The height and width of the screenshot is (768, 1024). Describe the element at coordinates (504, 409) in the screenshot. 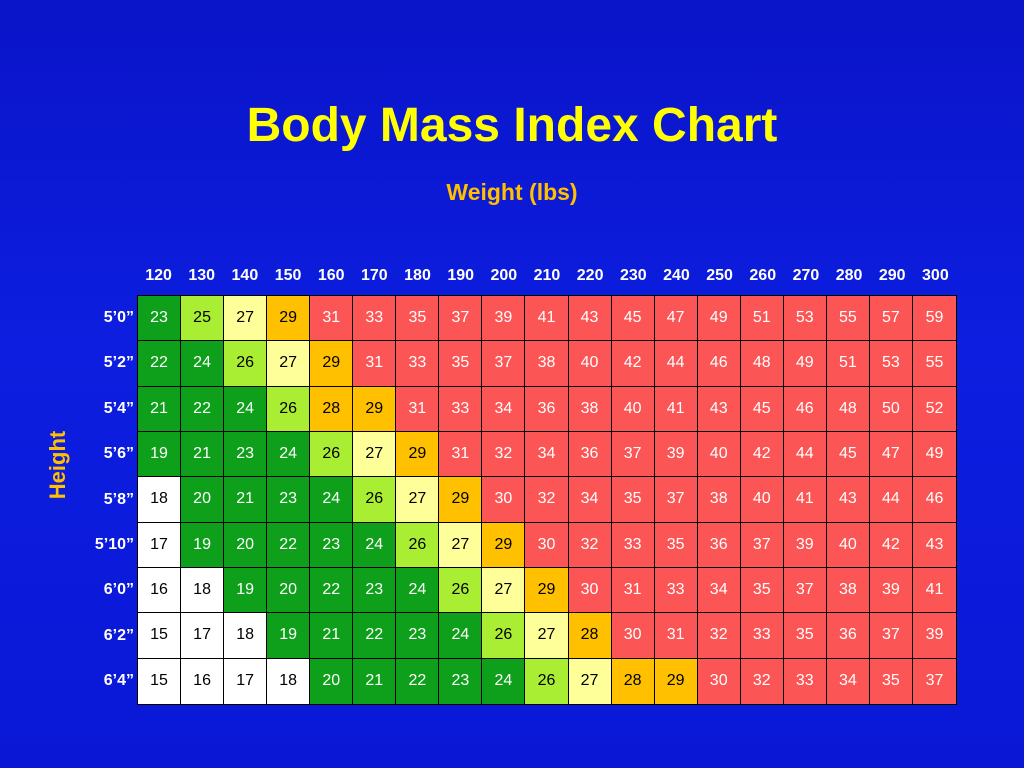

I see `bmi-cell: 34` at that location.